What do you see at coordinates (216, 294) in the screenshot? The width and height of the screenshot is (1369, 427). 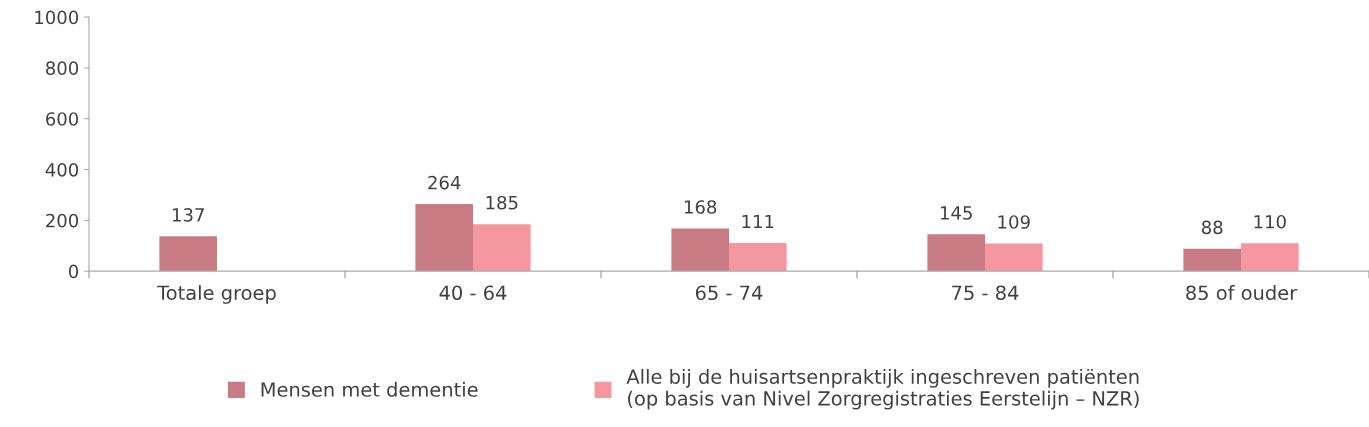 I see `x-tick-label: Totale groep` at bounding box center [216, 294].